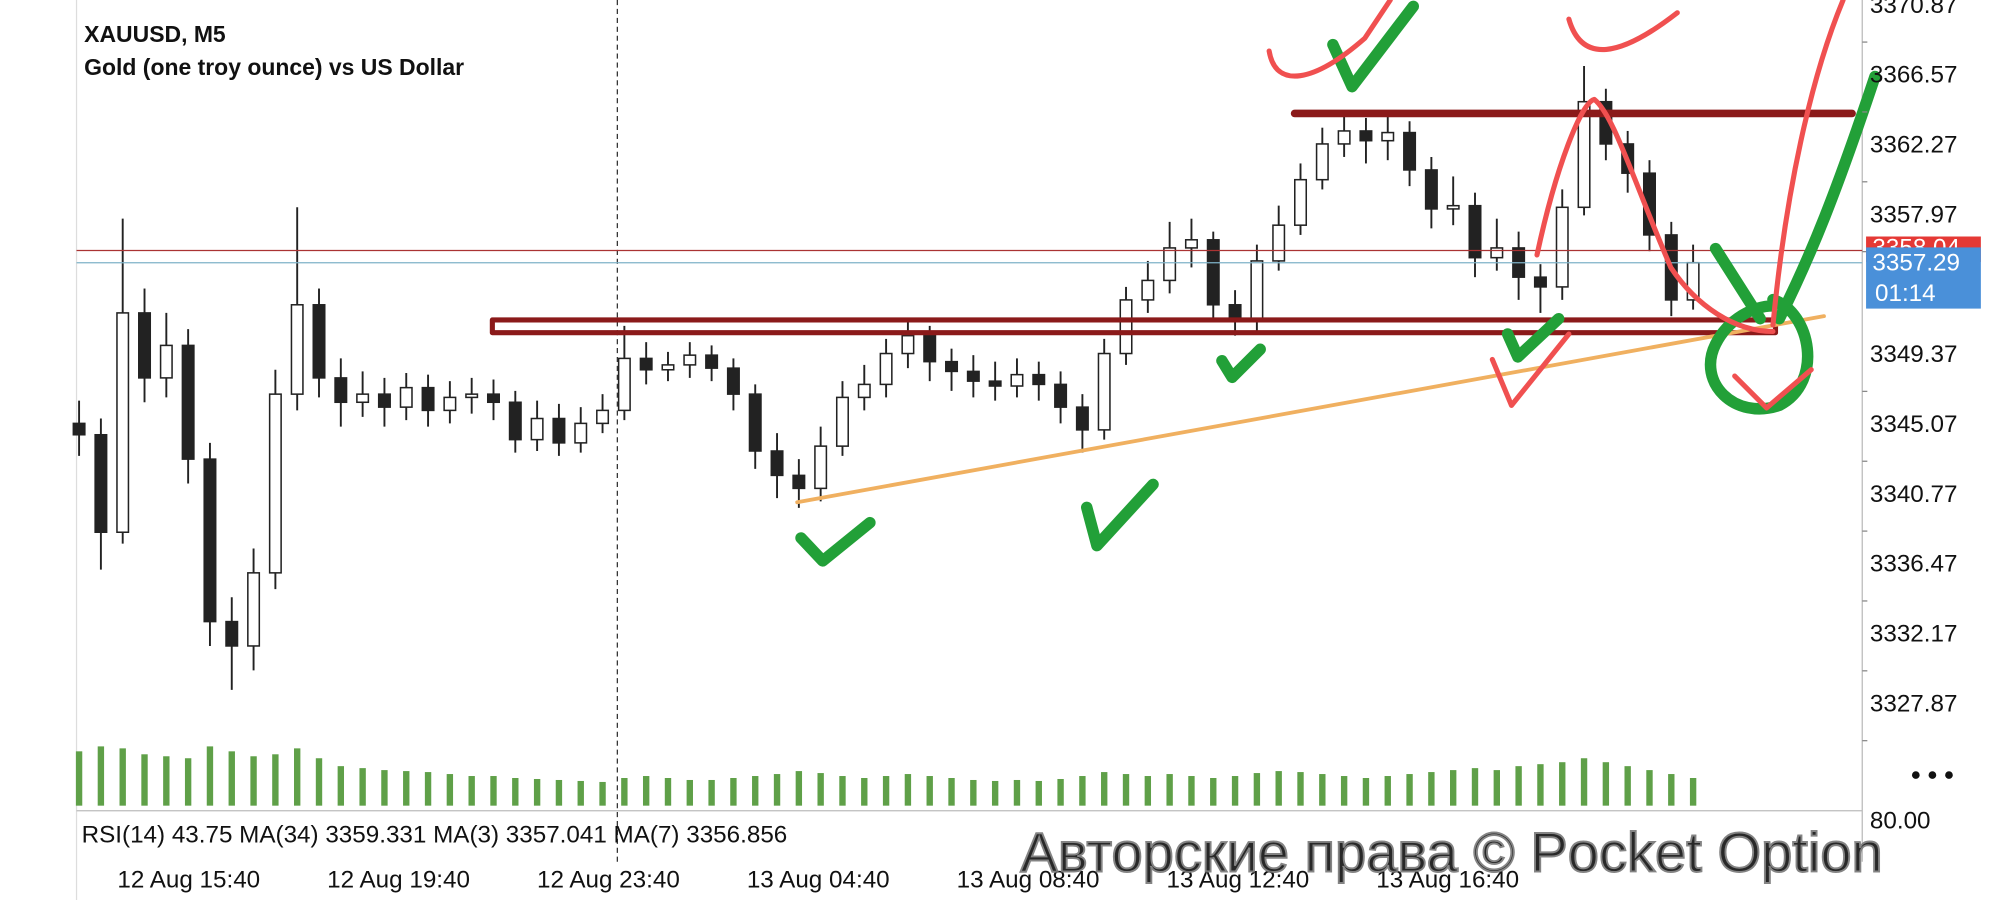 This screenshot has width=2000, height=900. What do you see at coordinates (1923, 278) in the screenshot?
I see `bid-label-box` at bounding box center [1923, 278].